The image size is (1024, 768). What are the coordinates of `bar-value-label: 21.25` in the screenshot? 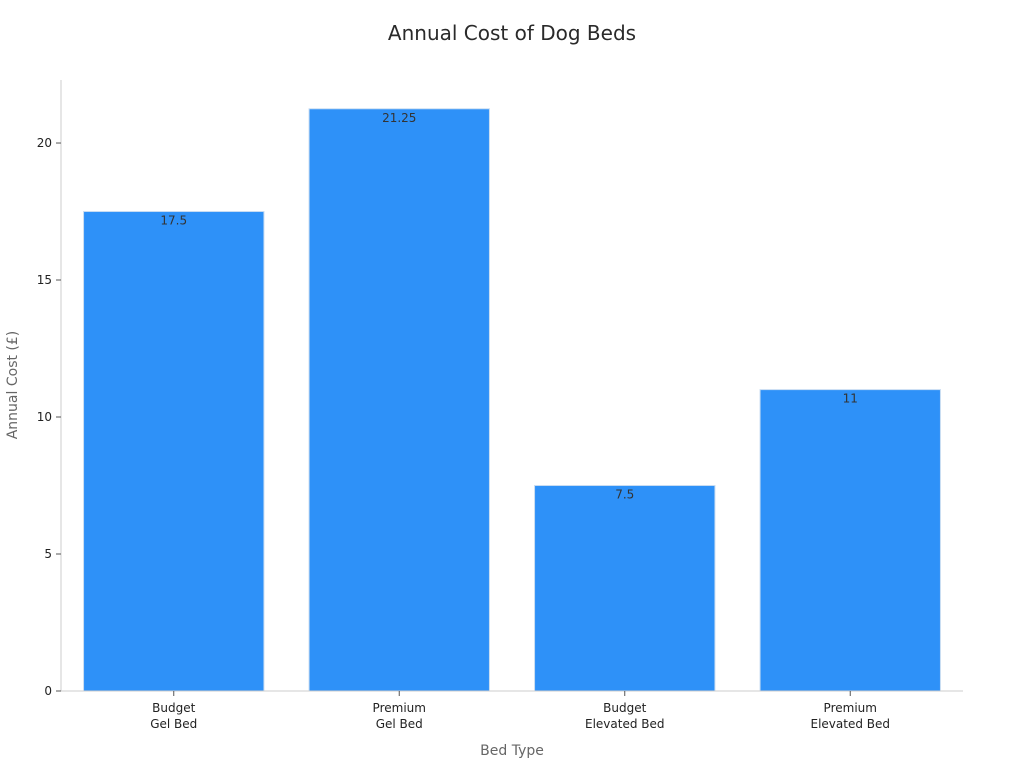 It's located at (399, 118).